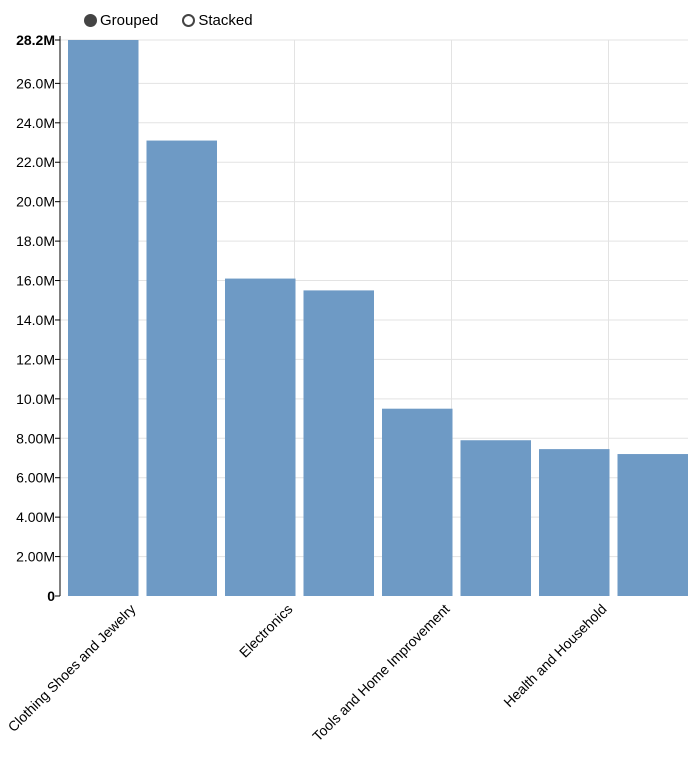  I want to click on y-tick-label: 0, so click(51, 596).